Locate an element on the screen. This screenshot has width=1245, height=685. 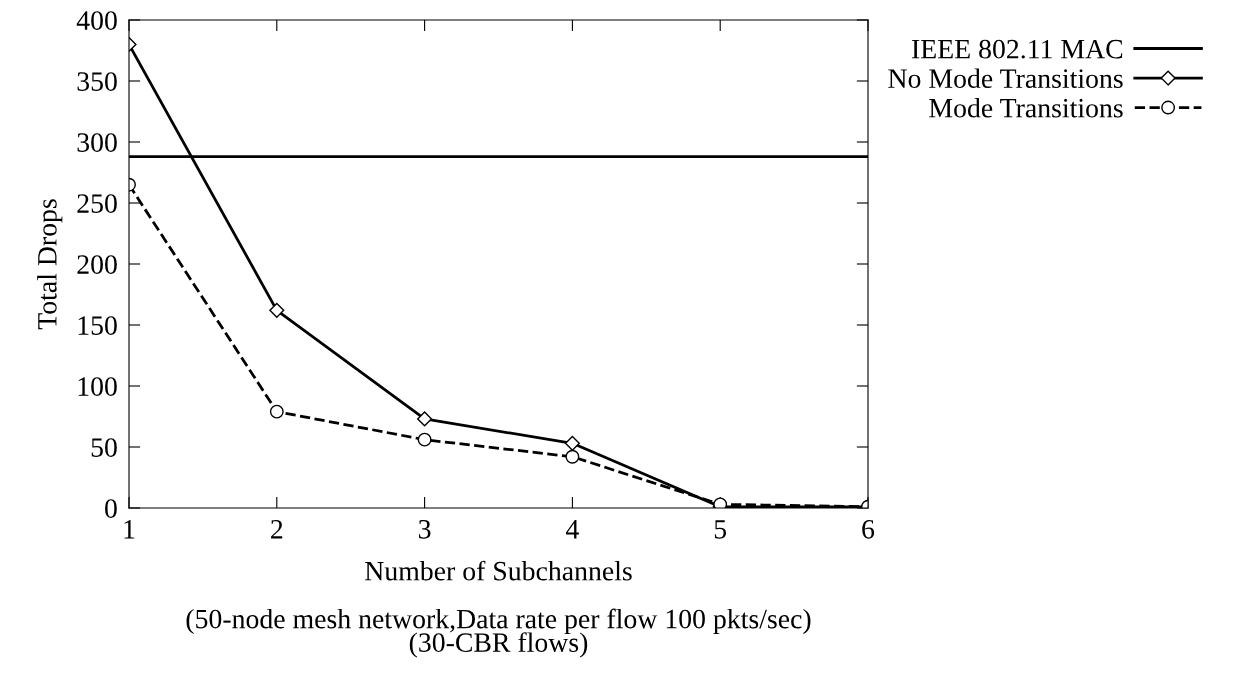
y-tick-label: 0 is located at coordinates (111, 508).